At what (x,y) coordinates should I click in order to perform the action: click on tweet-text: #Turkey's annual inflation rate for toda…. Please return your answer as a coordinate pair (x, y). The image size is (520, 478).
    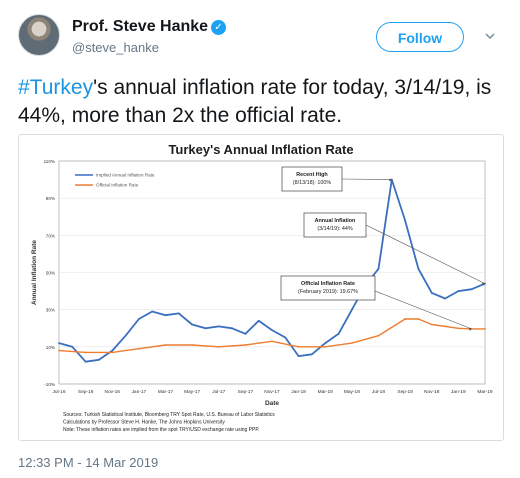
    Looking at the image, I should click on (263, 102).